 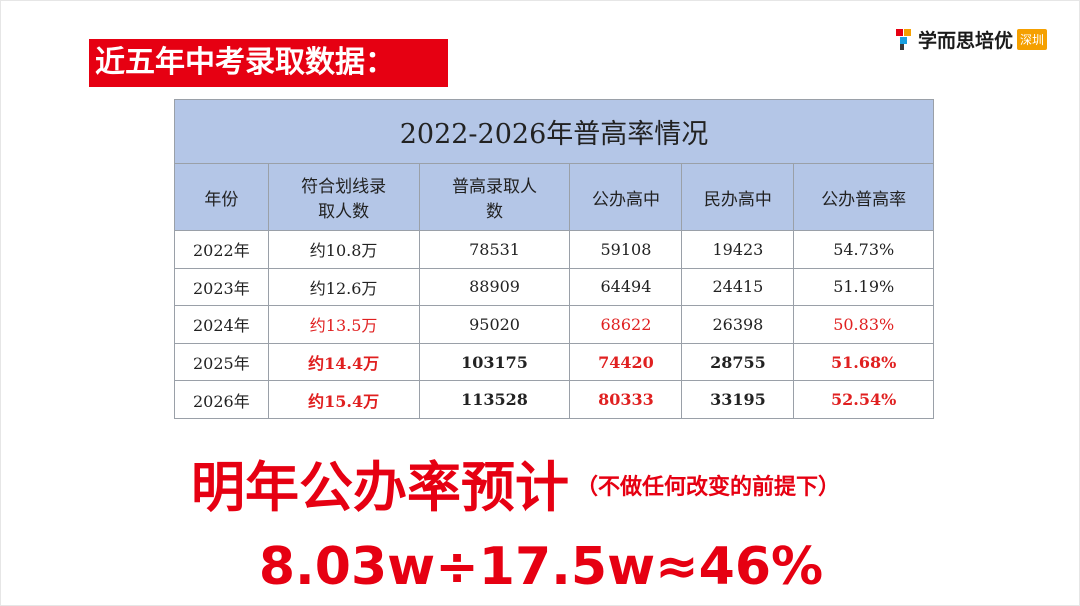 I want to click on table-row: 2023年 约12.6万 88909 64494 24415 51.19%, so click(x=554, y=287).